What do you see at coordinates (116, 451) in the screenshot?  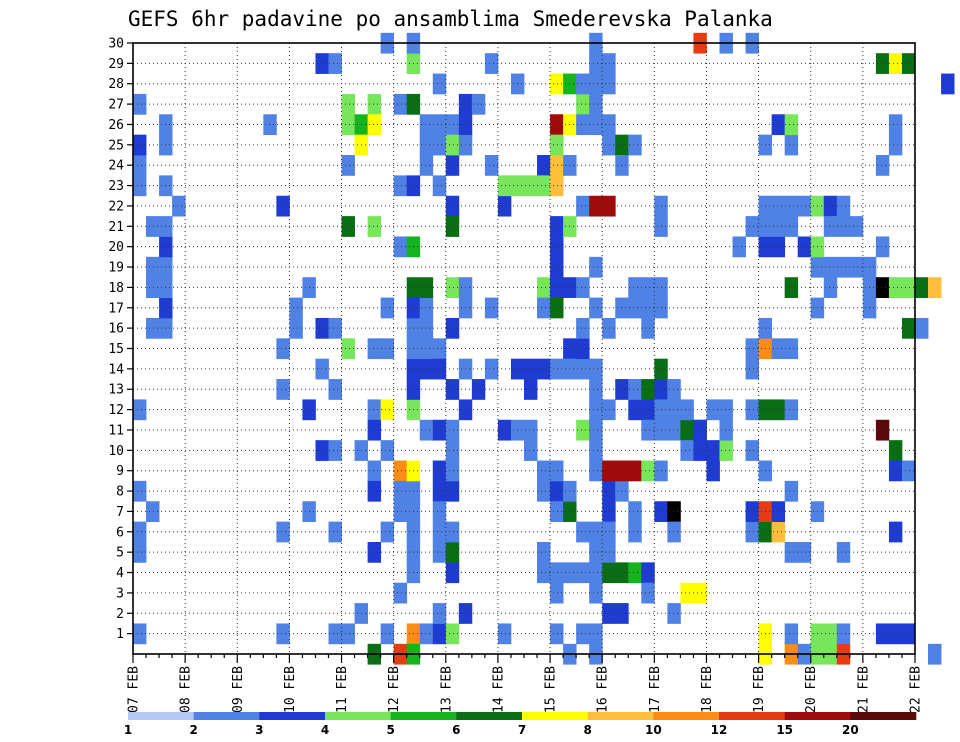 I see `y-tick-label-10: 10` at bounding box center [116, 451].